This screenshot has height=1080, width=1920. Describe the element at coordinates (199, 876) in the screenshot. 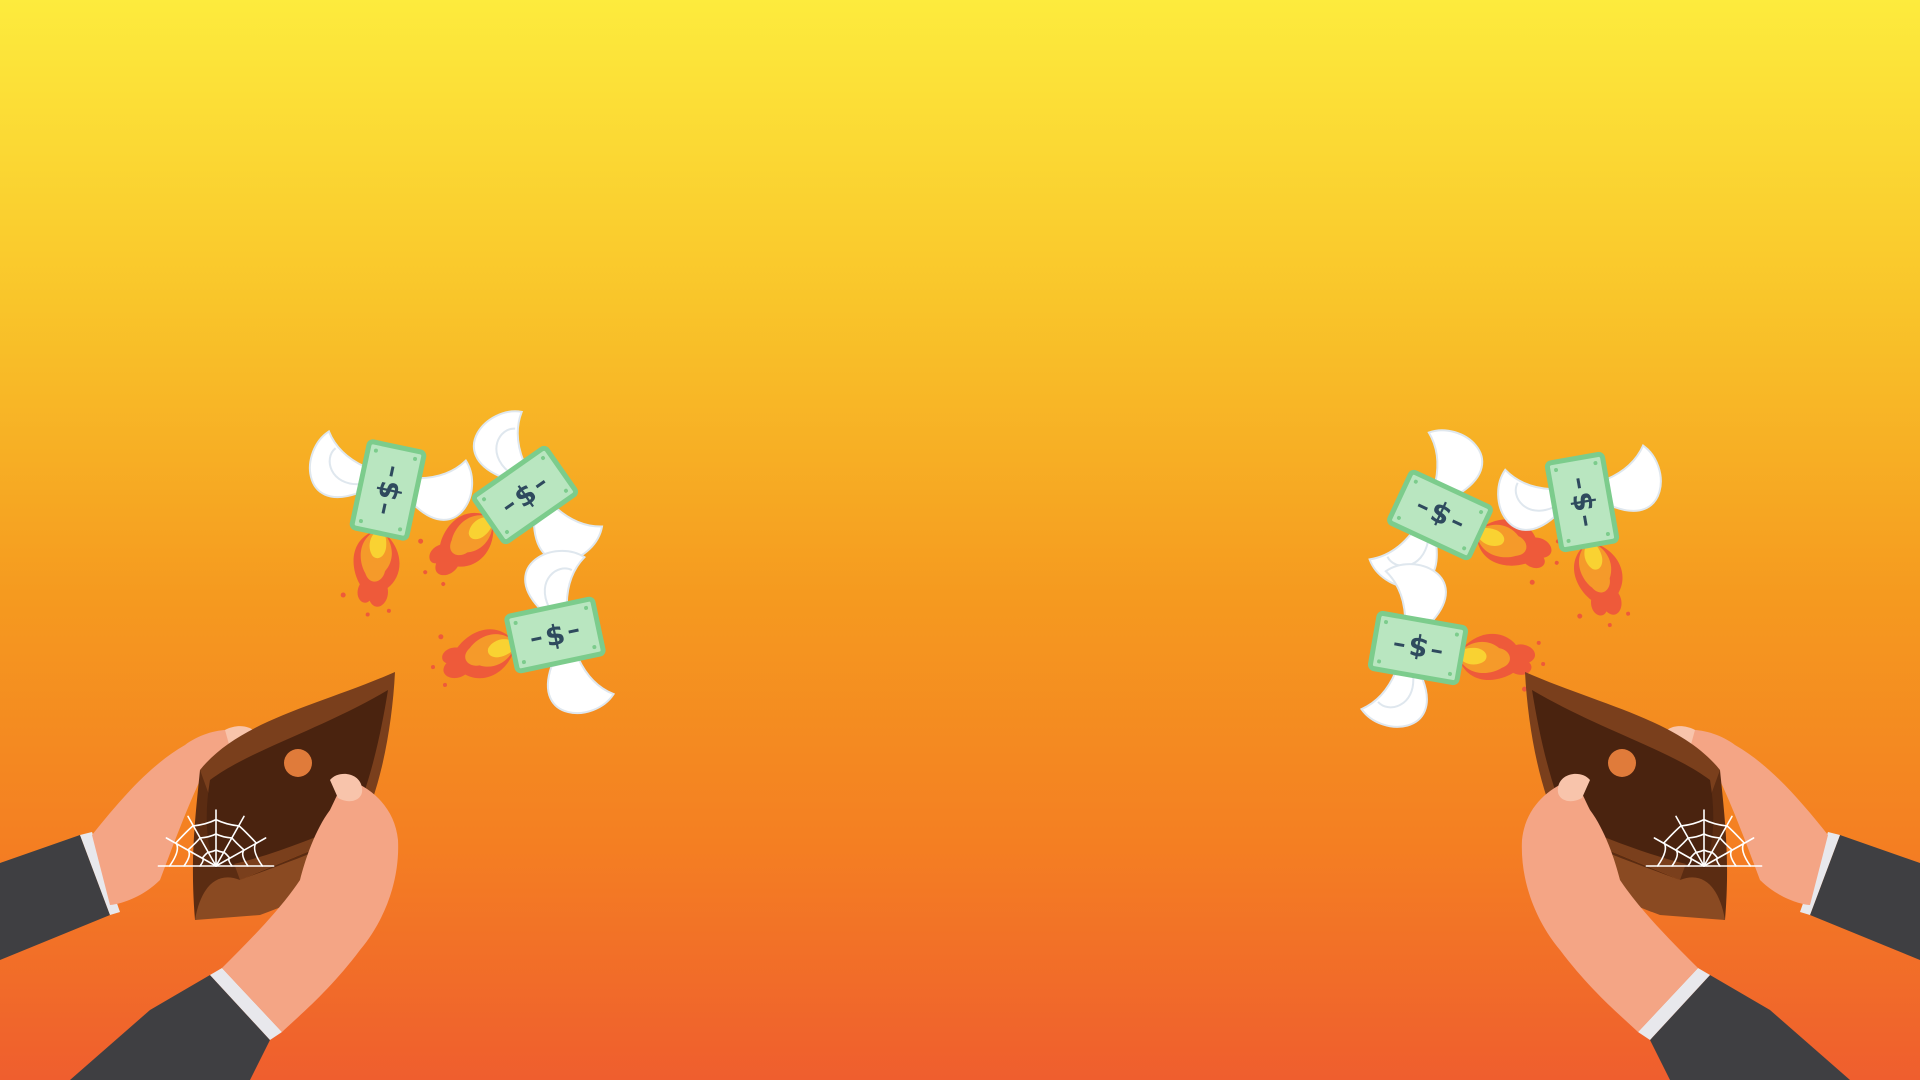

I see `left-empty-wallet-hands` at that location.